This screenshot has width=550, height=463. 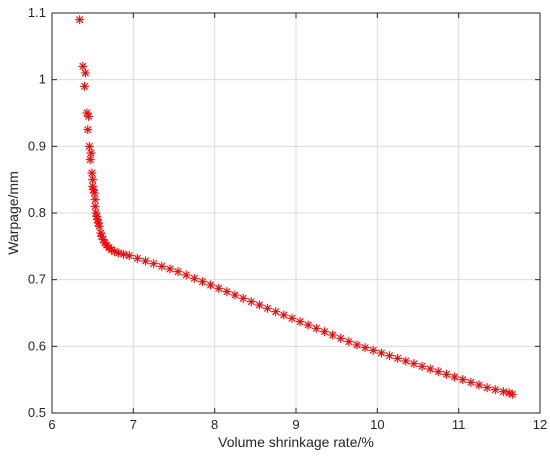 I want to click on x-tick-label: 9, so click(x=295, y=424).